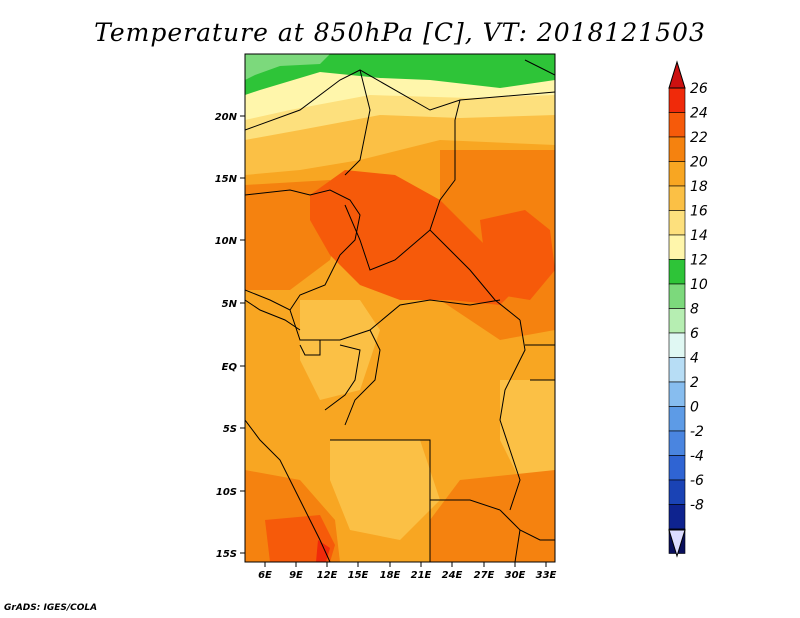  What do you see at coordinates (546, 575) in the screenshot?
I see `lon-label-33e: 33E` at bounding box center [546, 575].